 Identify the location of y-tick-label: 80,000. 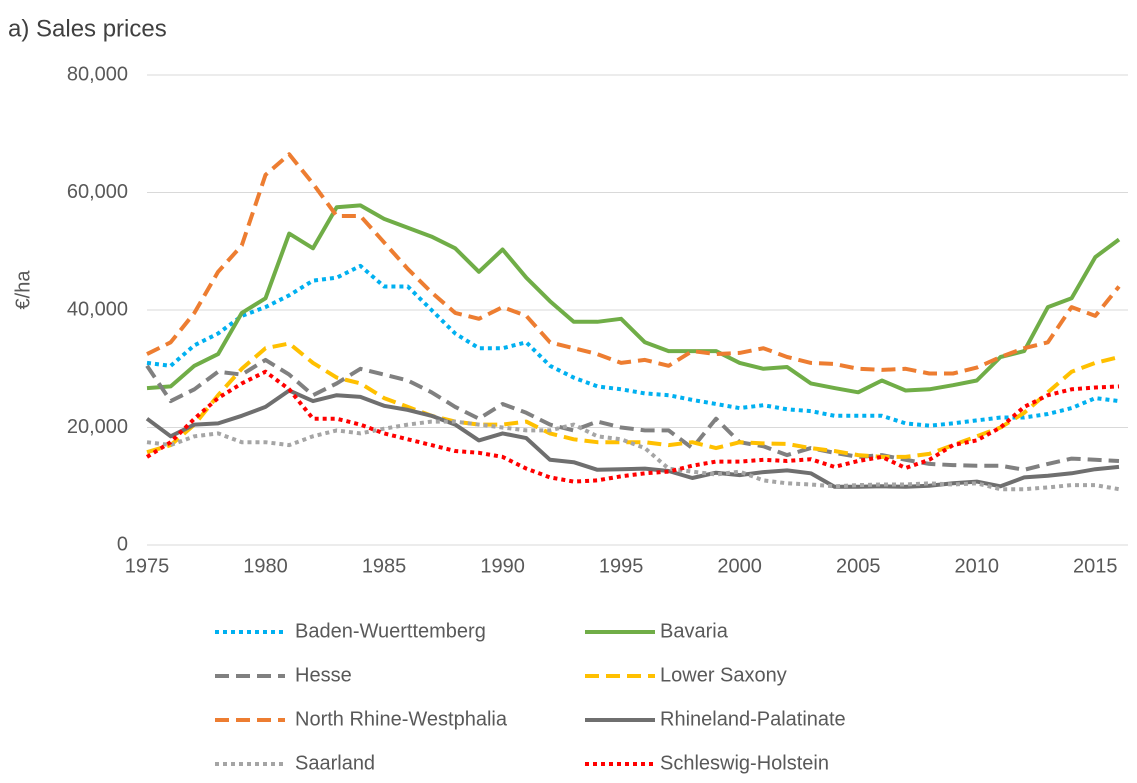
(97, 74).